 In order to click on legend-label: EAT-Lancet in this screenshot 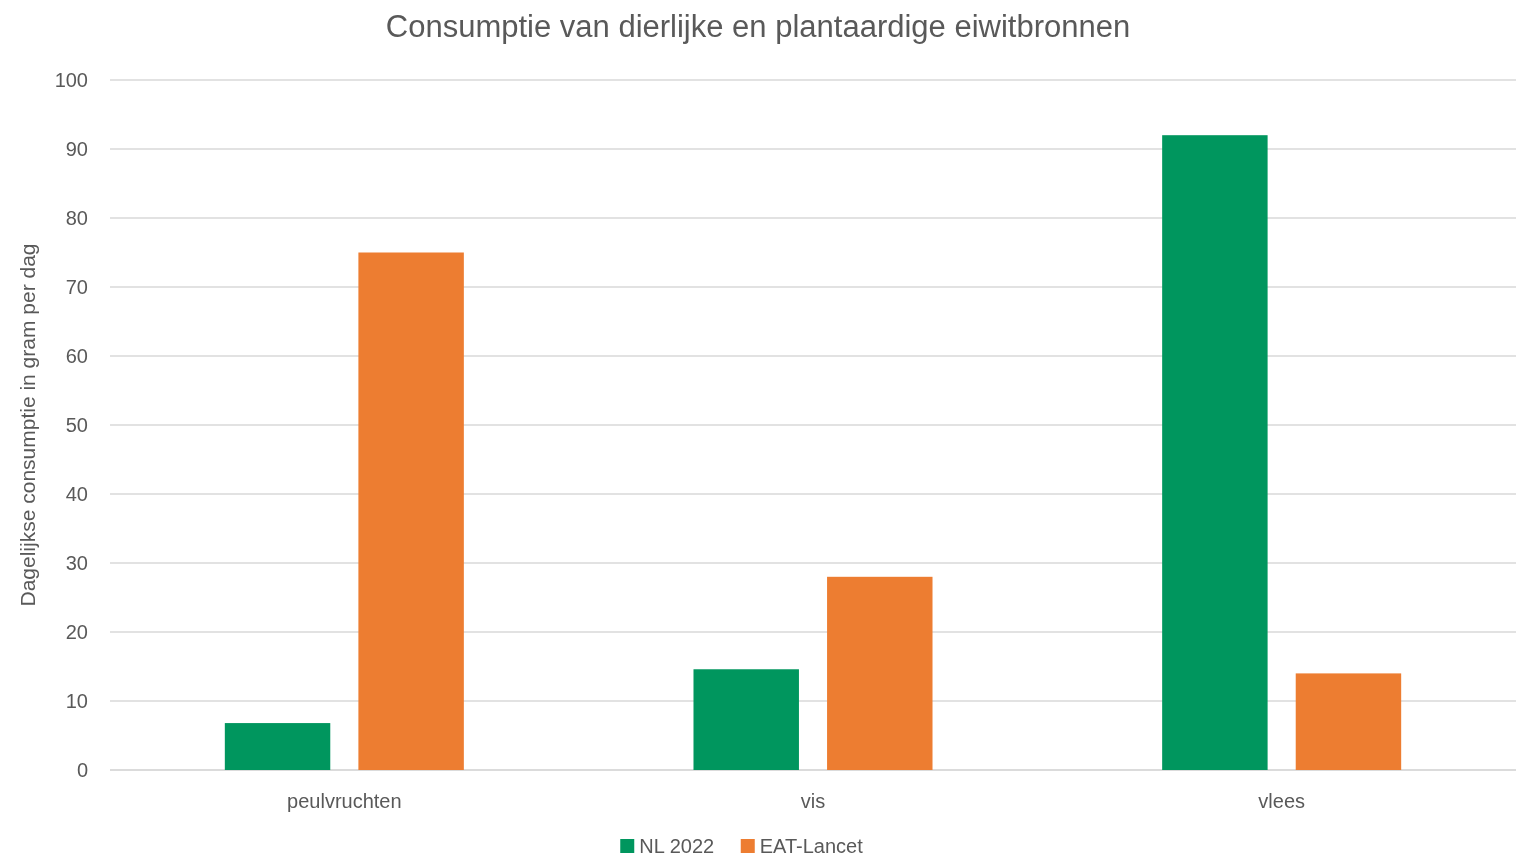, I will do `click(811, 846)`.